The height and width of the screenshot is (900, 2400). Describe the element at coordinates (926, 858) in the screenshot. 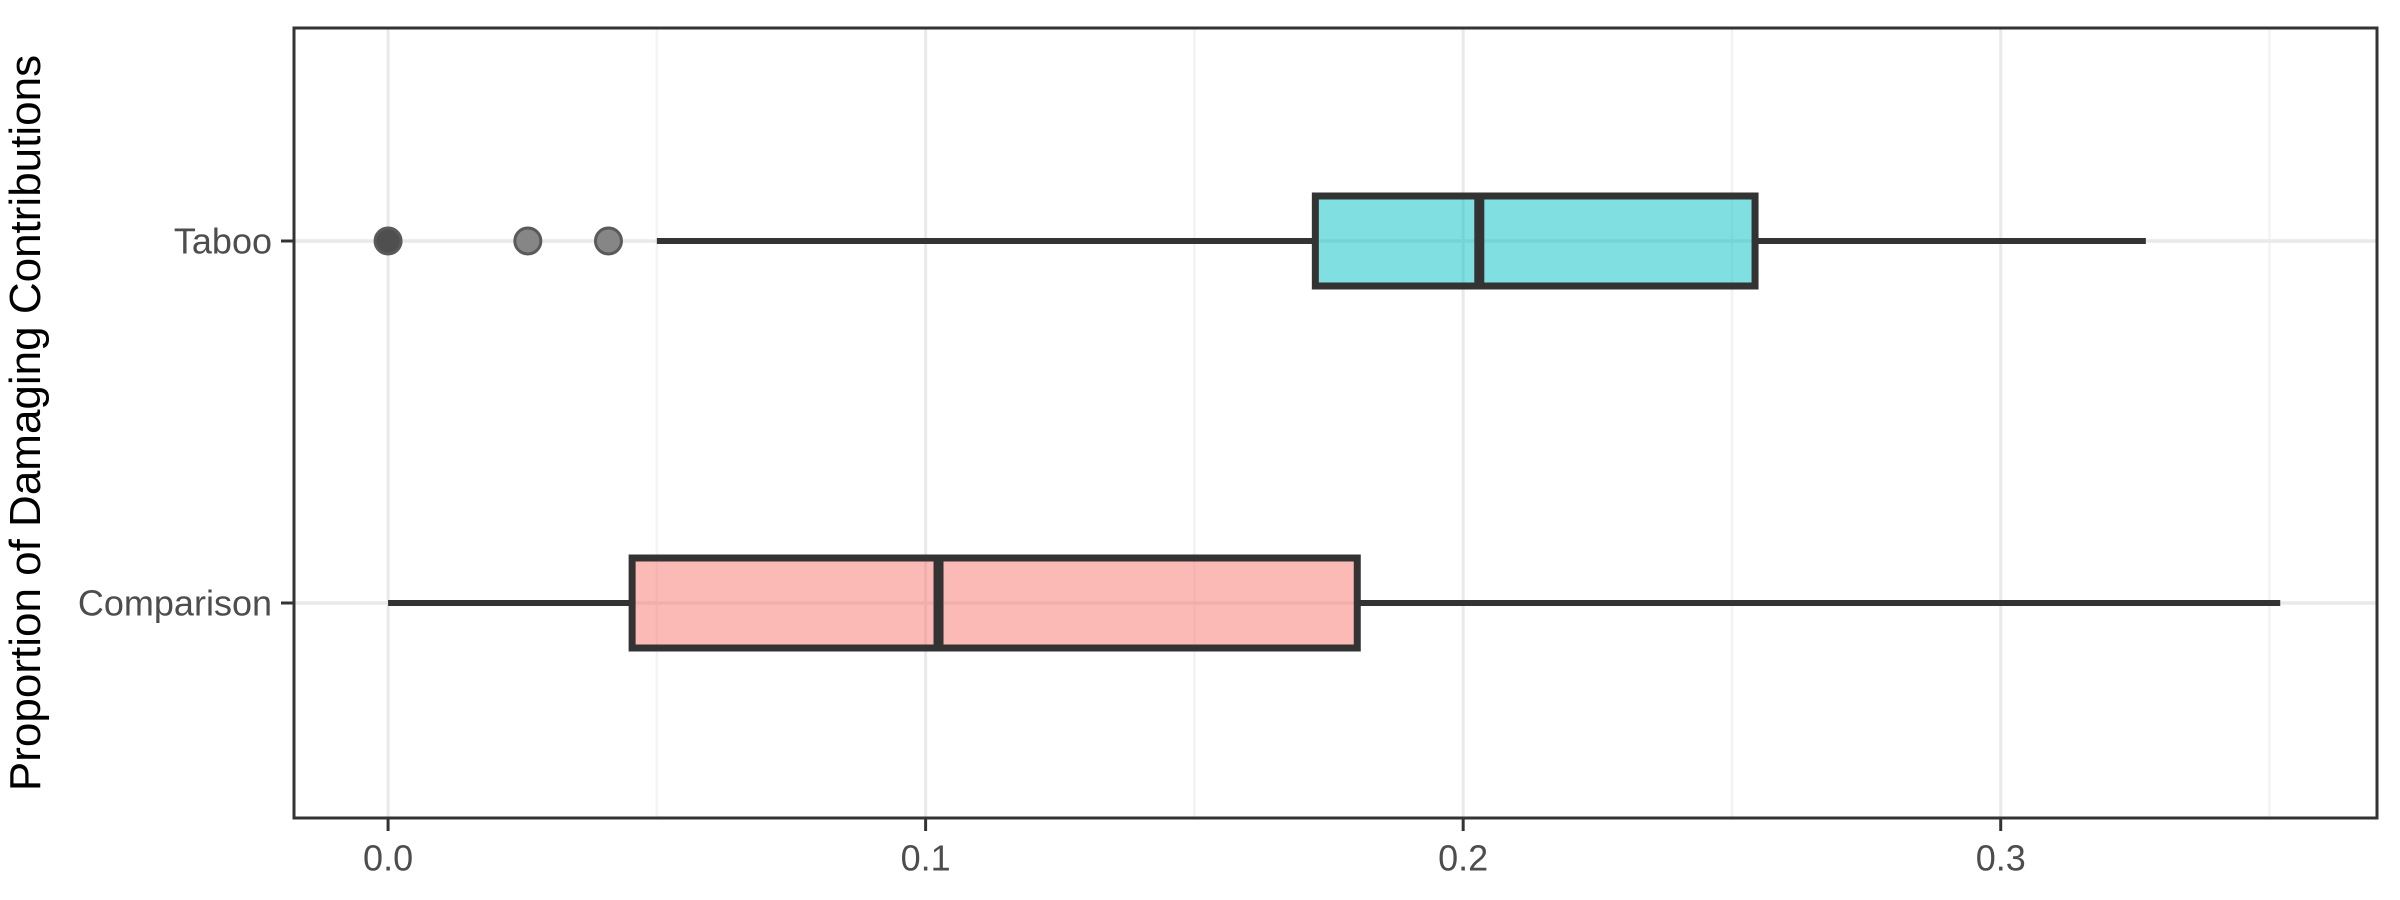

I see `x-tick-label: 0.1` at that location.